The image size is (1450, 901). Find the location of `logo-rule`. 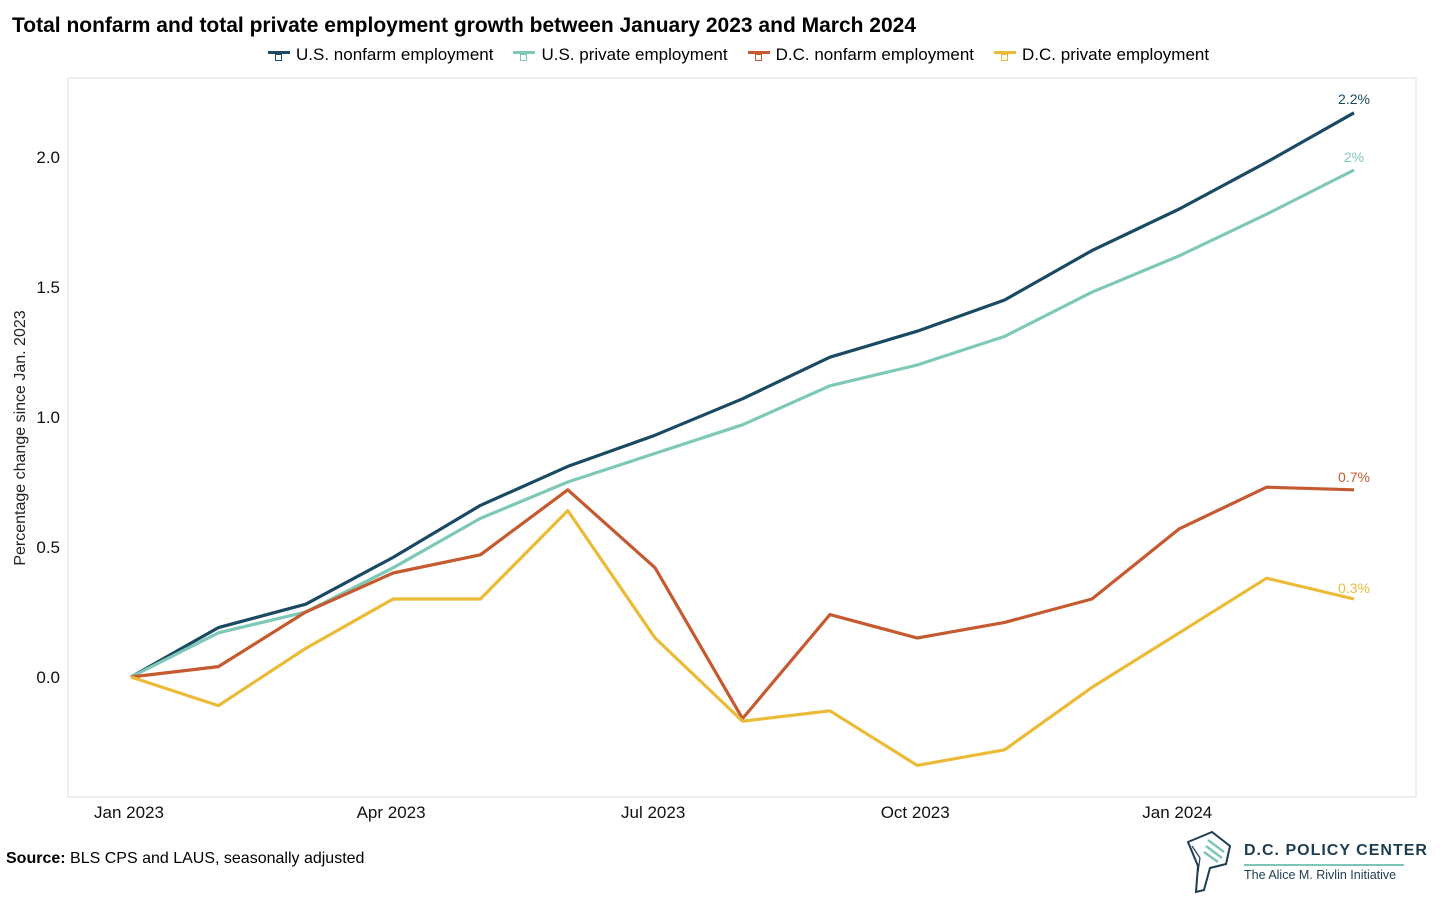

logo-rule is located at coordinates (1324, 865).